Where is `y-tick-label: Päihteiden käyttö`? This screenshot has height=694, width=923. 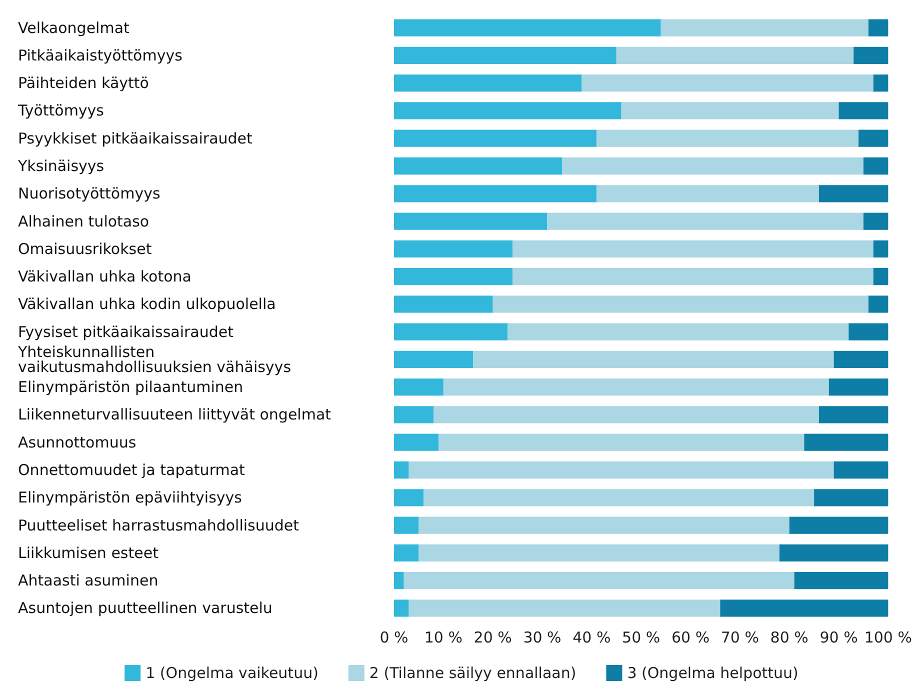
y-tick-label: Päihteiden käyttö is located at coordinates (83, 83).